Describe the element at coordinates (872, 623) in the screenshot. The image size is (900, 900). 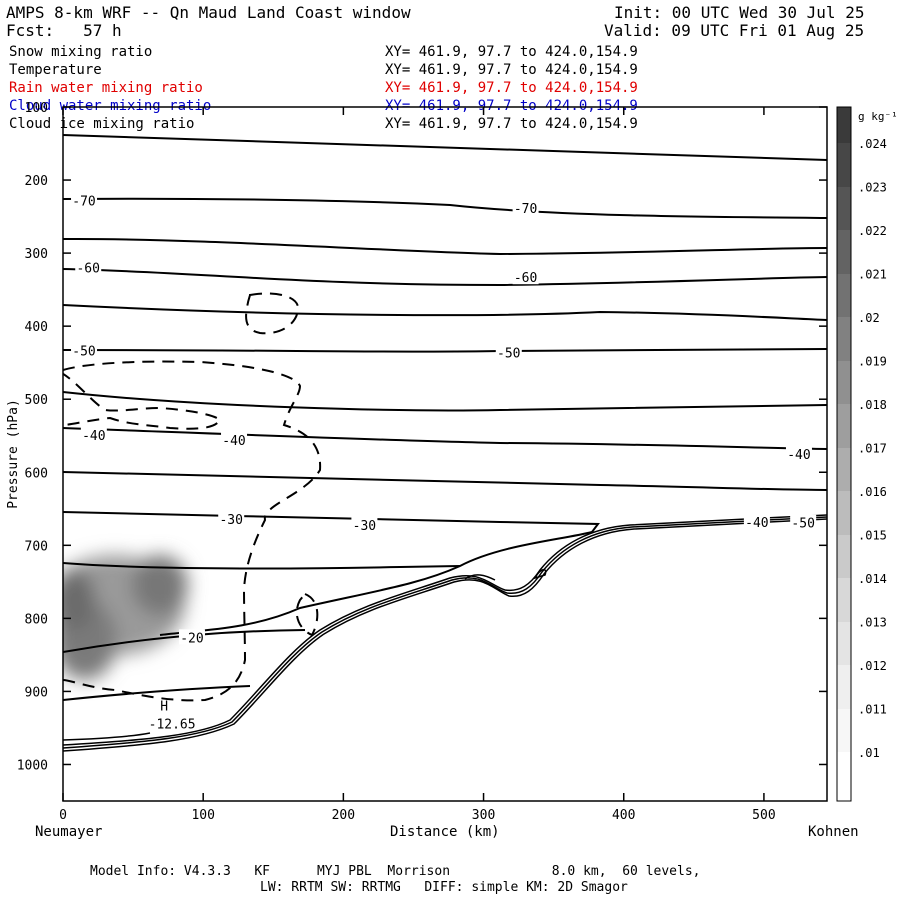
I see `colorbar-level-label: .013` at that location.